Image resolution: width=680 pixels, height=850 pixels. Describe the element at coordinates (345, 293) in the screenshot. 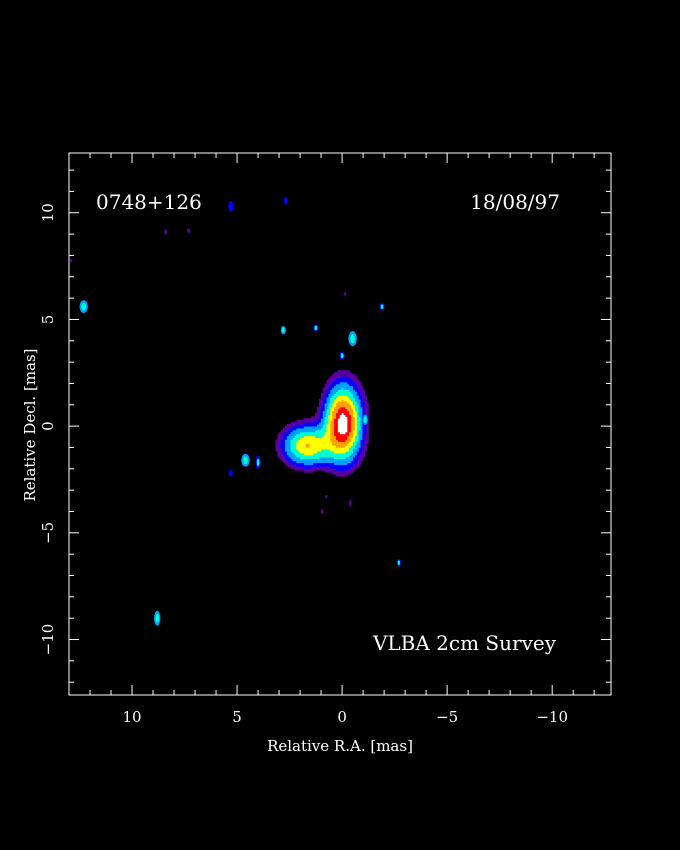

I see `noise-component` at that location.